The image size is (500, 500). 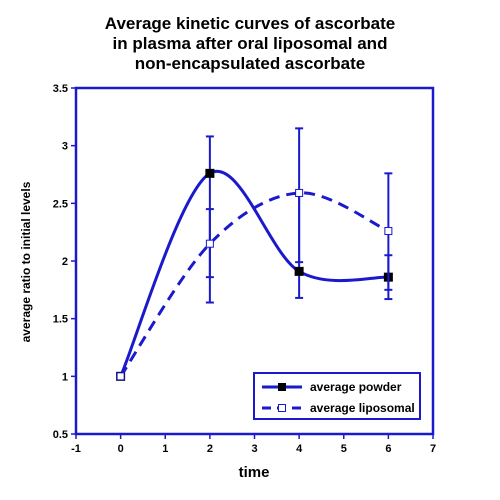 What do you see at coordinates (210, 449) in the screenshot?
I see `x-tick-label: 2` at bounding box center [210, 449].